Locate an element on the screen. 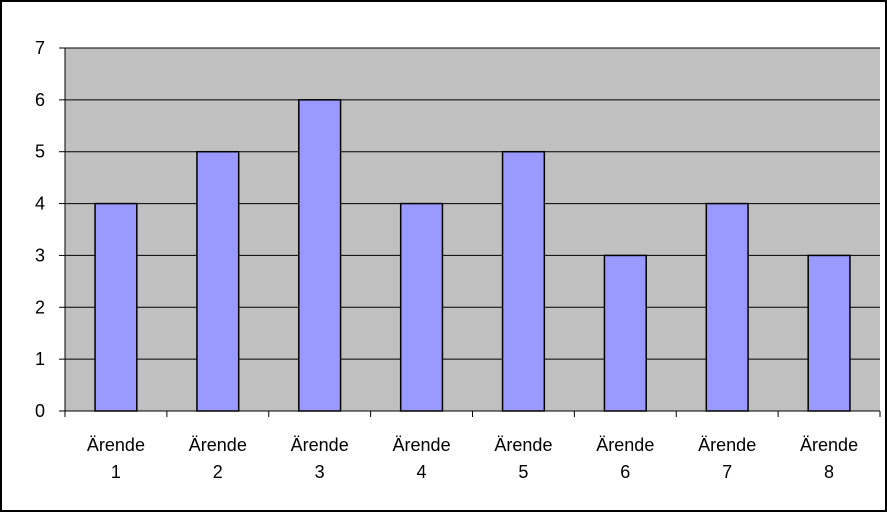  x-tick-label-line: 3 is located at coordinates (320, 472).